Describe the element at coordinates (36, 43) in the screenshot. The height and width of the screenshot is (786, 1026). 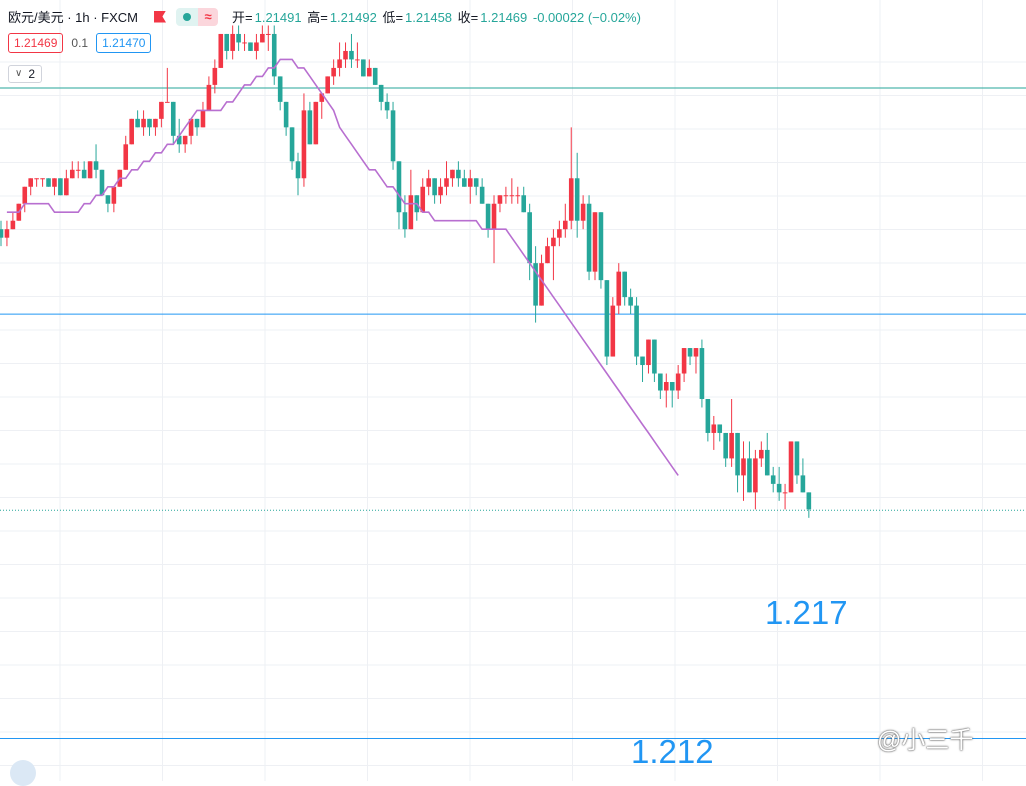
I see `sell-price-button: 1.21469` at that location.